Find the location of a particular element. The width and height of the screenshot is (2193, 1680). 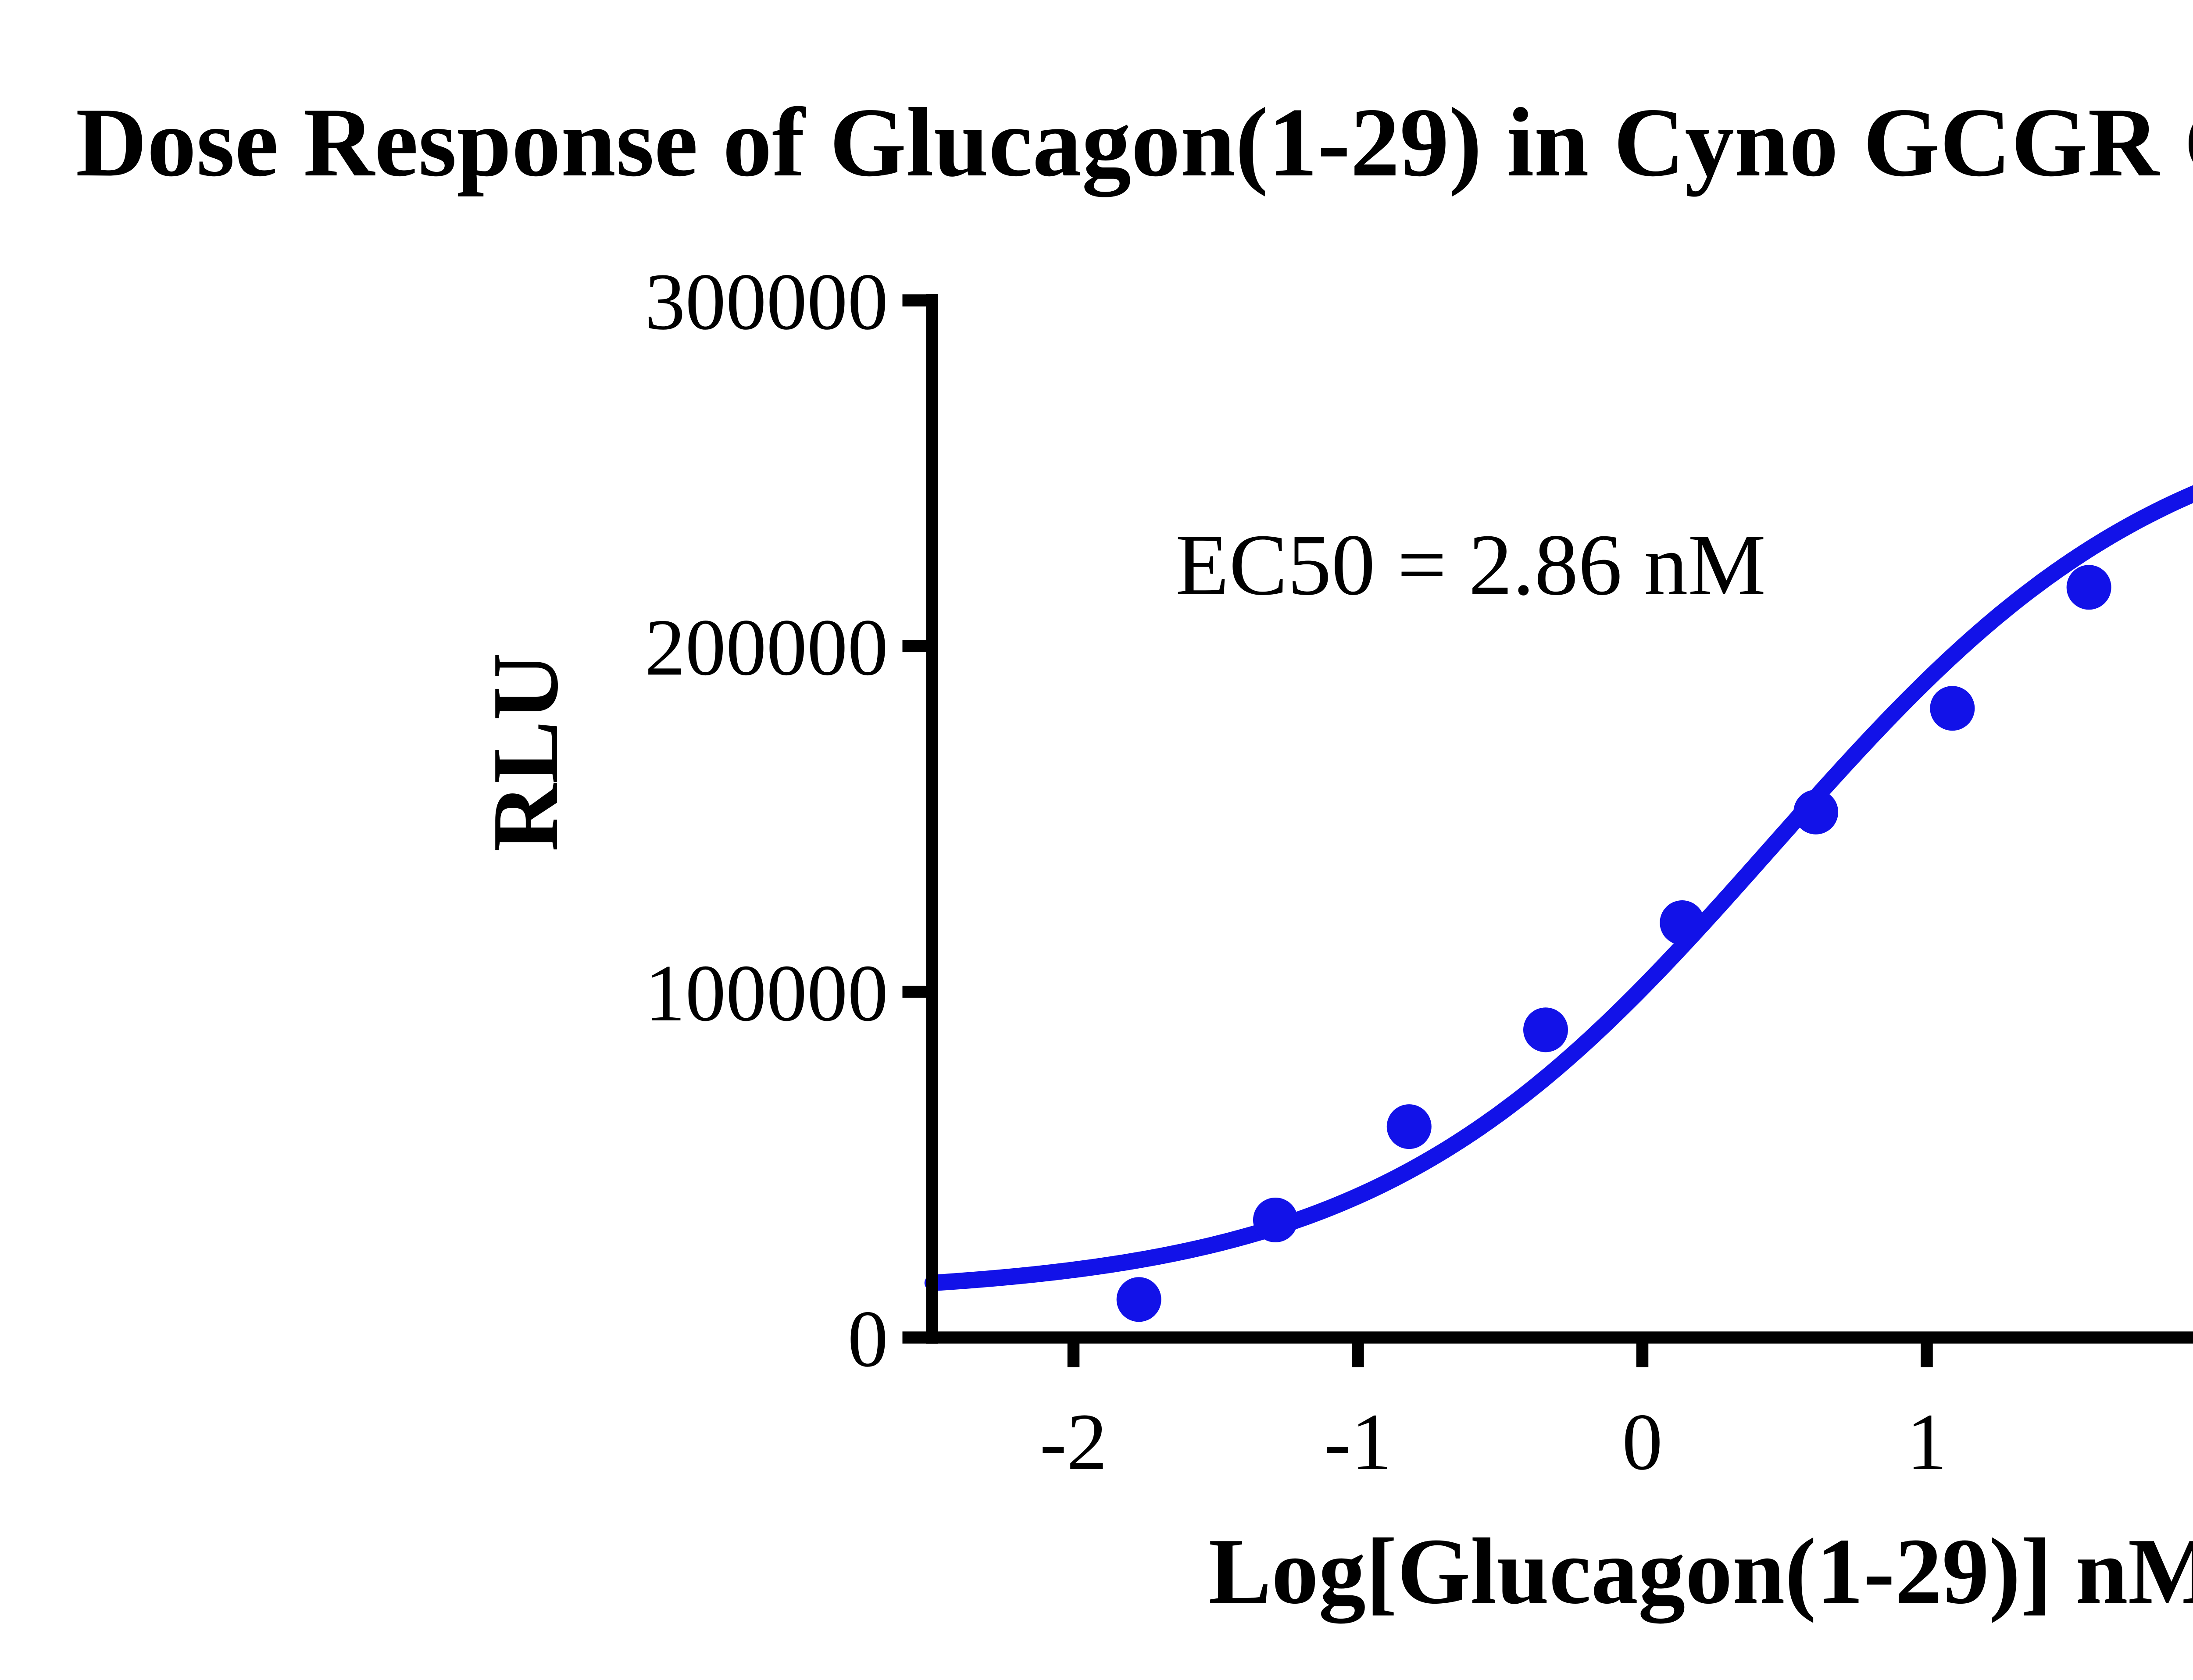

x-tick-label: 0 is located at coordinates (1642, 1442).